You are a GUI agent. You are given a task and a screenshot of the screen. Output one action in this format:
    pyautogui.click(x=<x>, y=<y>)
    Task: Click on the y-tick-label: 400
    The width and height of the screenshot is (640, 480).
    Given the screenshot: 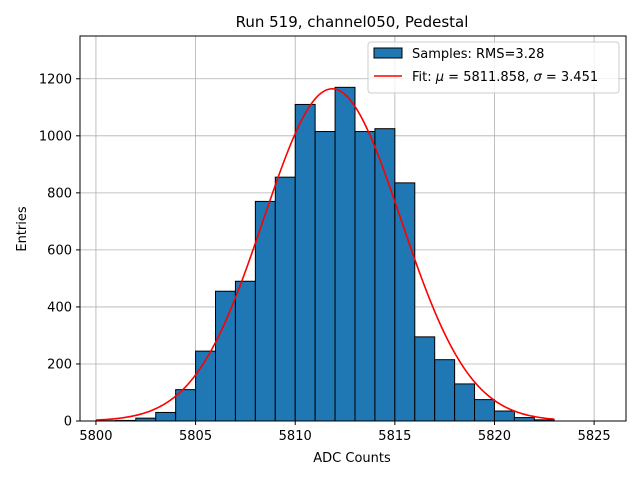 What is the action you would take?
    pyautogui.click(x=59, y=307)
    